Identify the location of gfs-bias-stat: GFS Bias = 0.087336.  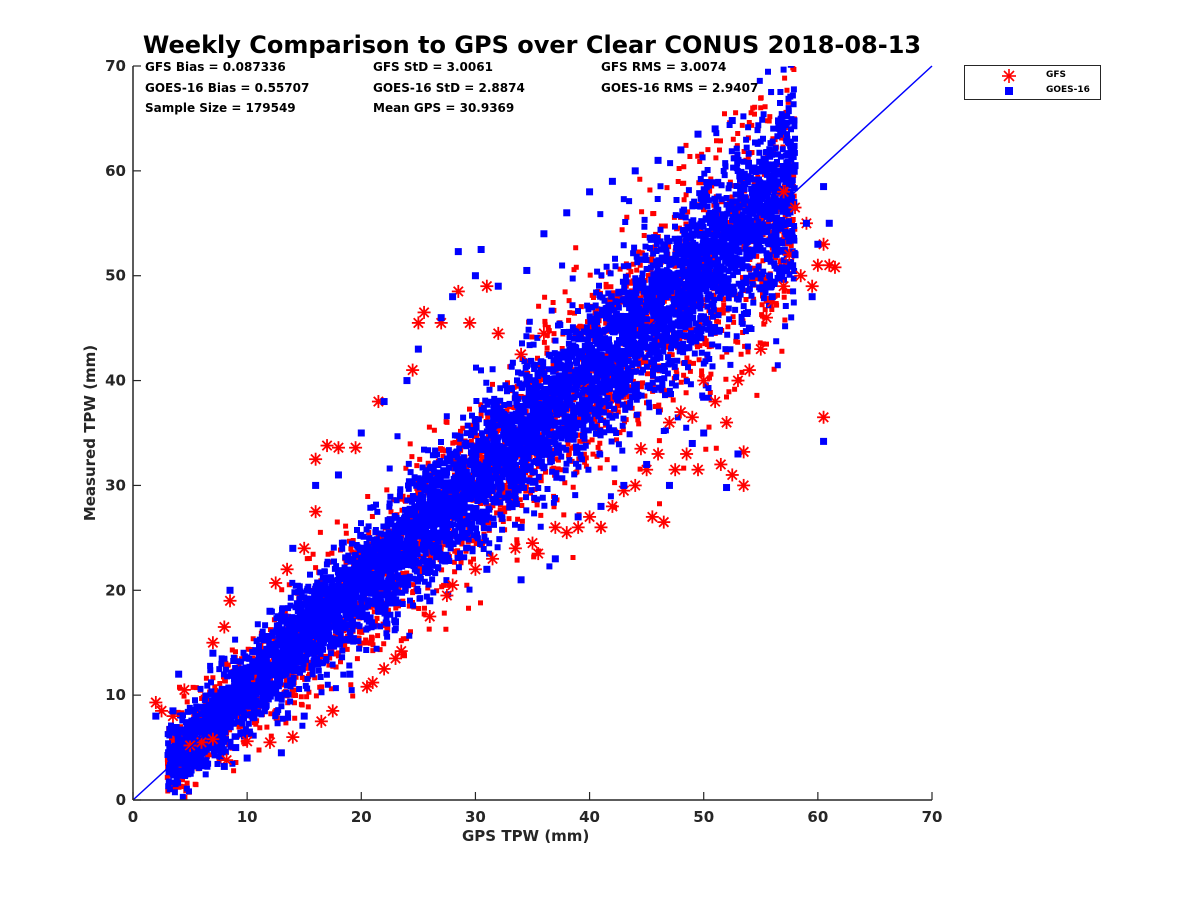
(215, 67).